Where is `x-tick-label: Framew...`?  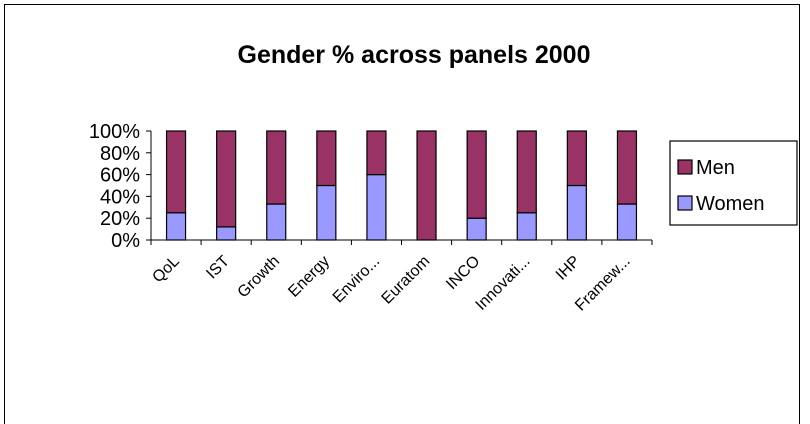 x-tick-label: Framew... is located at coordinates (603, 284).